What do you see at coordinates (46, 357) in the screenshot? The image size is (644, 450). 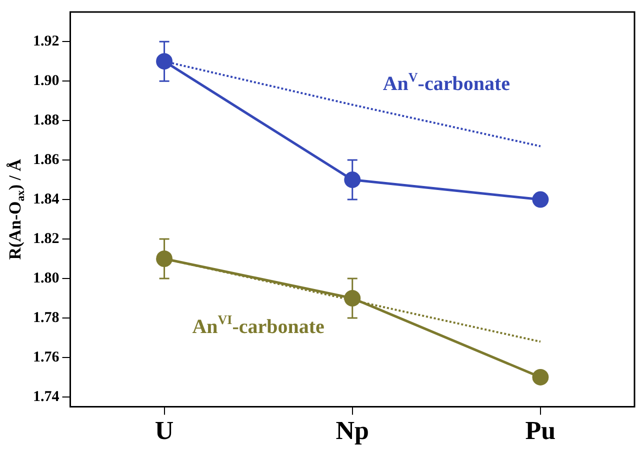 I see `y-tick-label: 1.76` at bounding box center [46, 357].